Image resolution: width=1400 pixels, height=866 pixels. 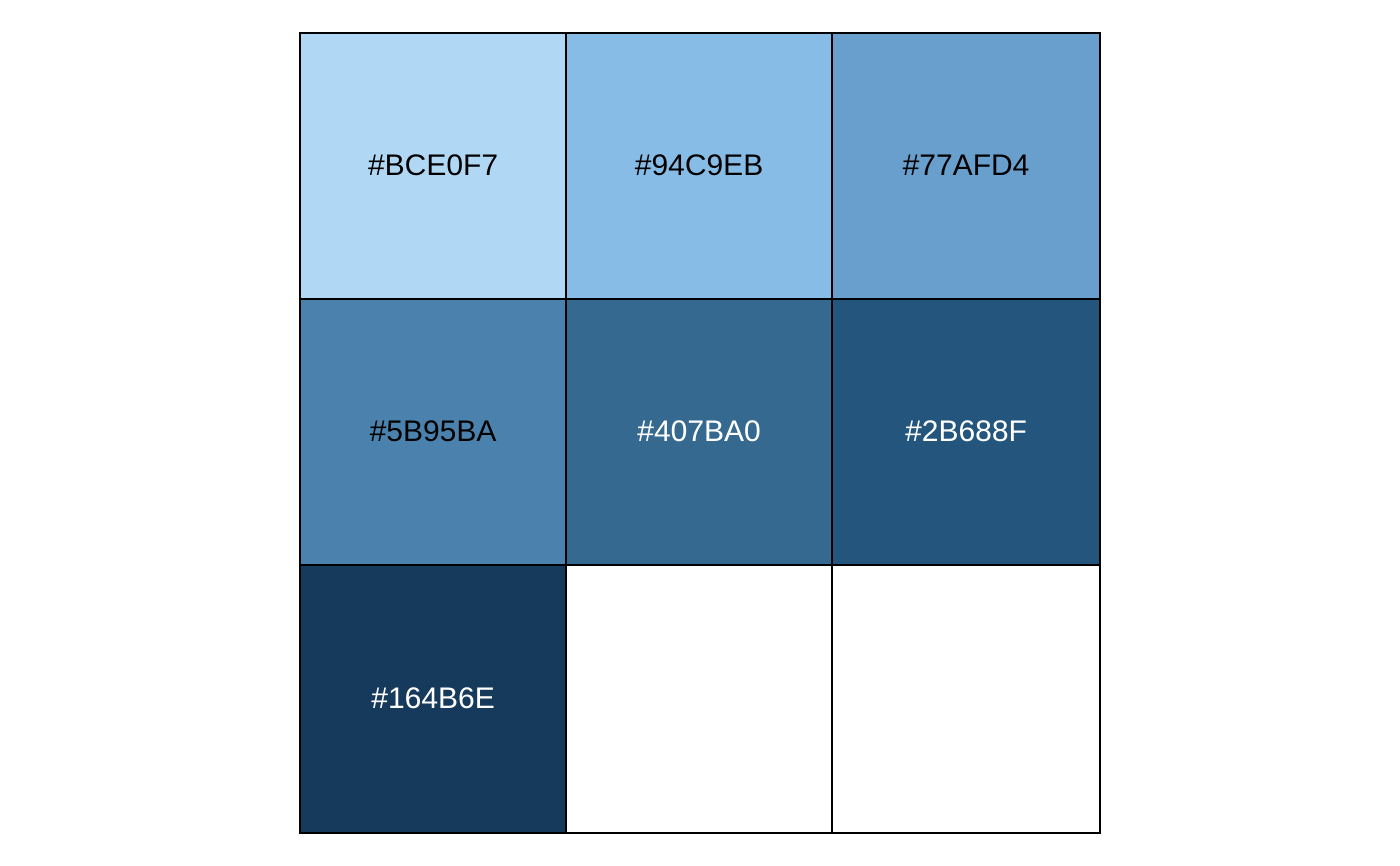 I want to click on swatch-5: #407BA0, so click(x=700, y=433).